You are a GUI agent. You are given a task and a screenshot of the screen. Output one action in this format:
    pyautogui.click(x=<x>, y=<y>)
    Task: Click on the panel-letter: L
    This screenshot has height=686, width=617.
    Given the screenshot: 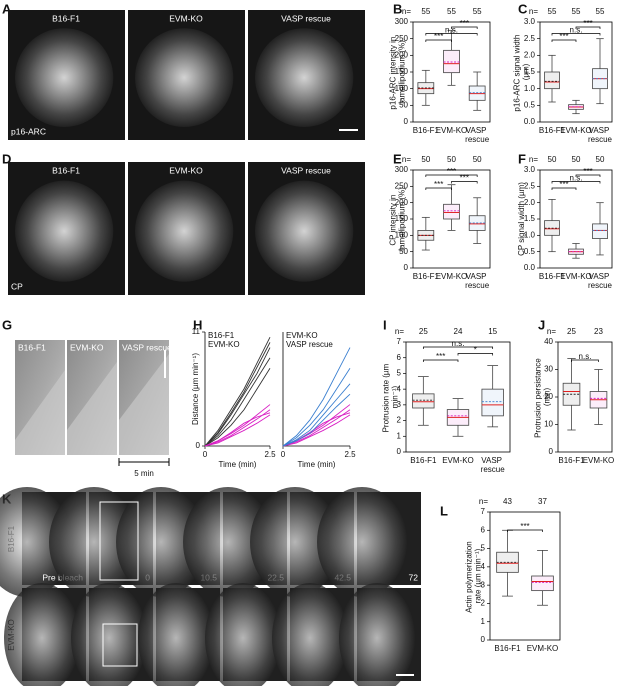 What is the action you would take?
    pyautogui.click(x=444, y=510)
    